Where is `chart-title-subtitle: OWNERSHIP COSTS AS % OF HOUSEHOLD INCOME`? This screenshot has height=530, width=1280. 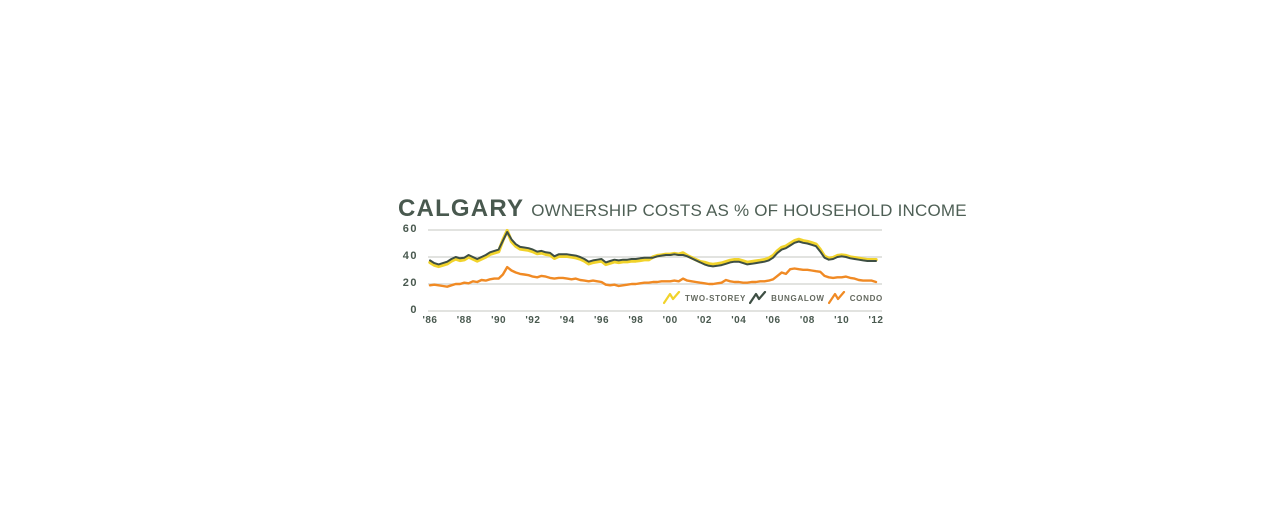 chart-title-subtitle: OWNERSHIP COSTS AS % OF HOUSEHOLD INCOME is located at coordinates (749, 210).